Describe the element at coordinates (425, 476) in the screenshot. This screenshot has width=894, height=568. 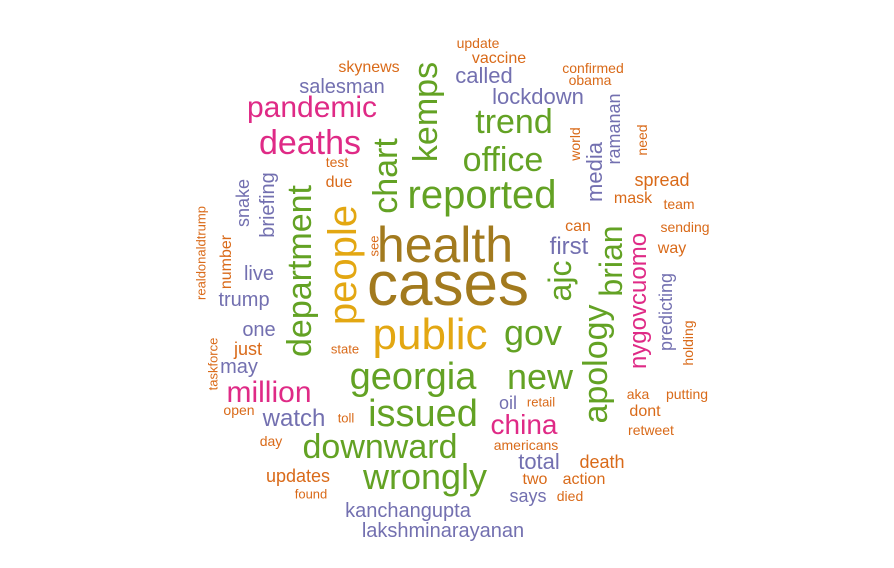
I see `word-wrongly: wrongly` at that location.